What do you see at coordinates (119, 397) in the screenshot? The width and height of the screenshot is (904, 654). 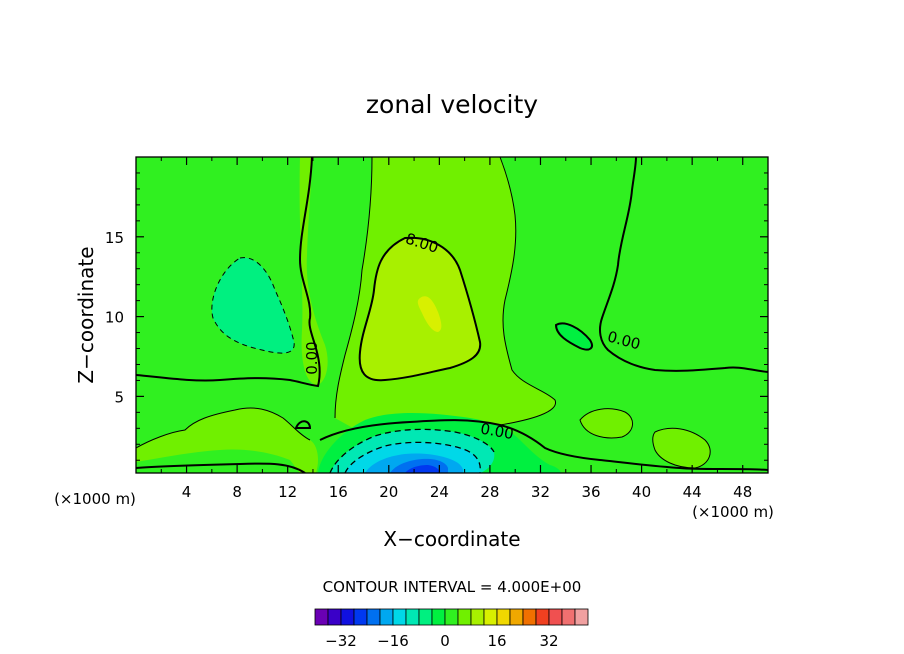 I see `y-tick-label: 5` at bounding box center [119, 397].